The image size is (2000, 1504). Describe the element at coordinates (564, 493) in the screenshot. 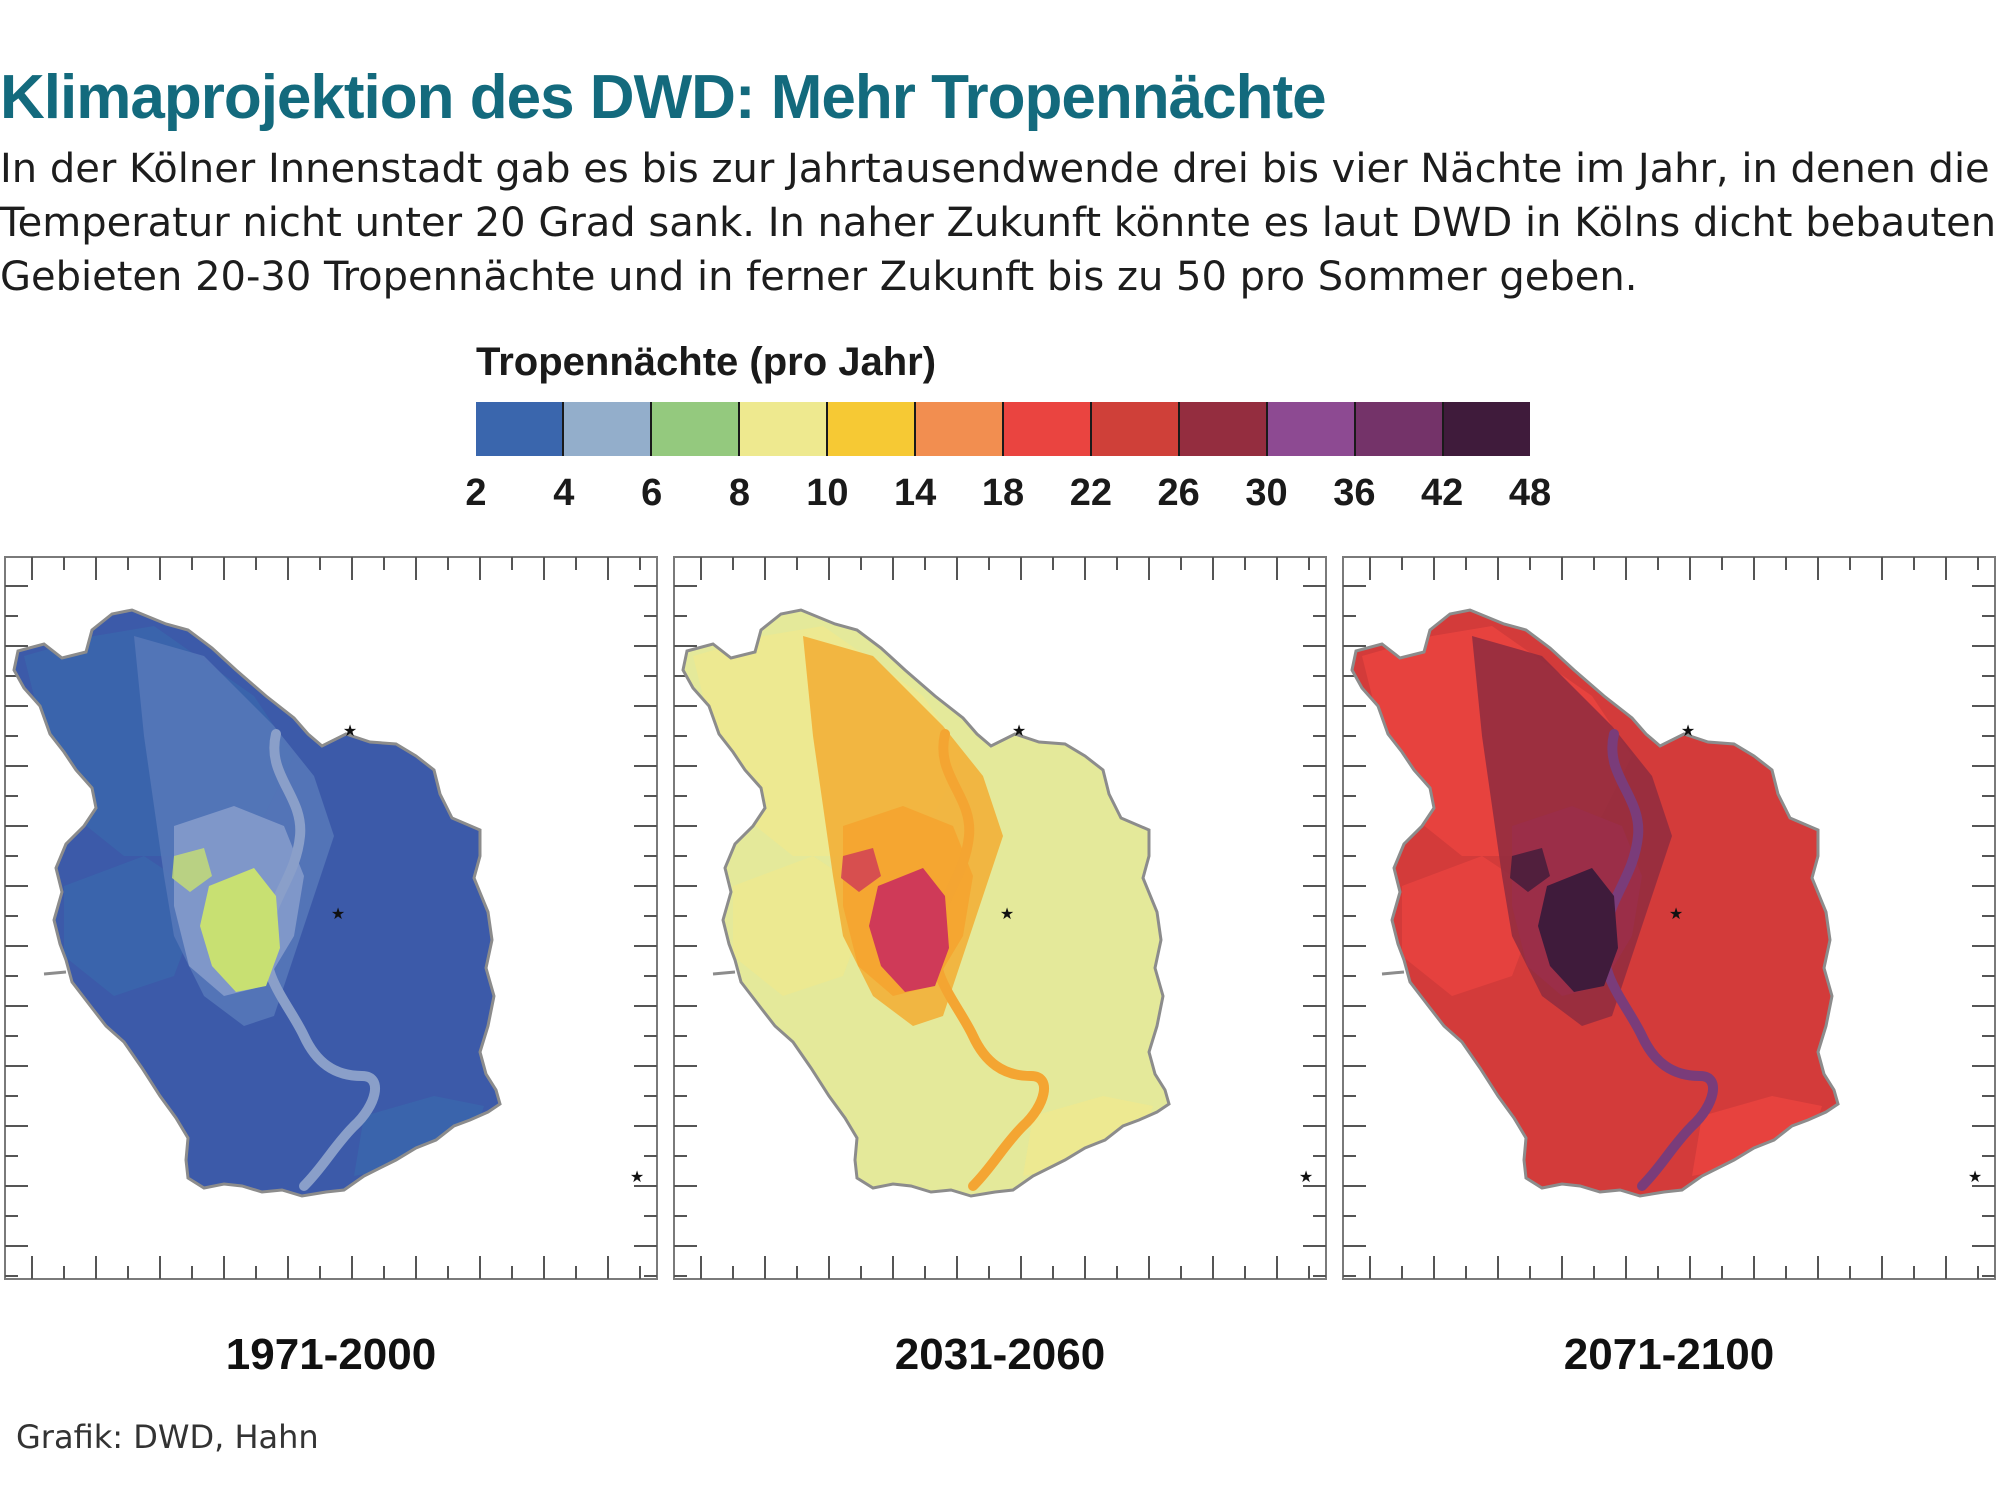

I see `legend-tick-label: 4` at that location.